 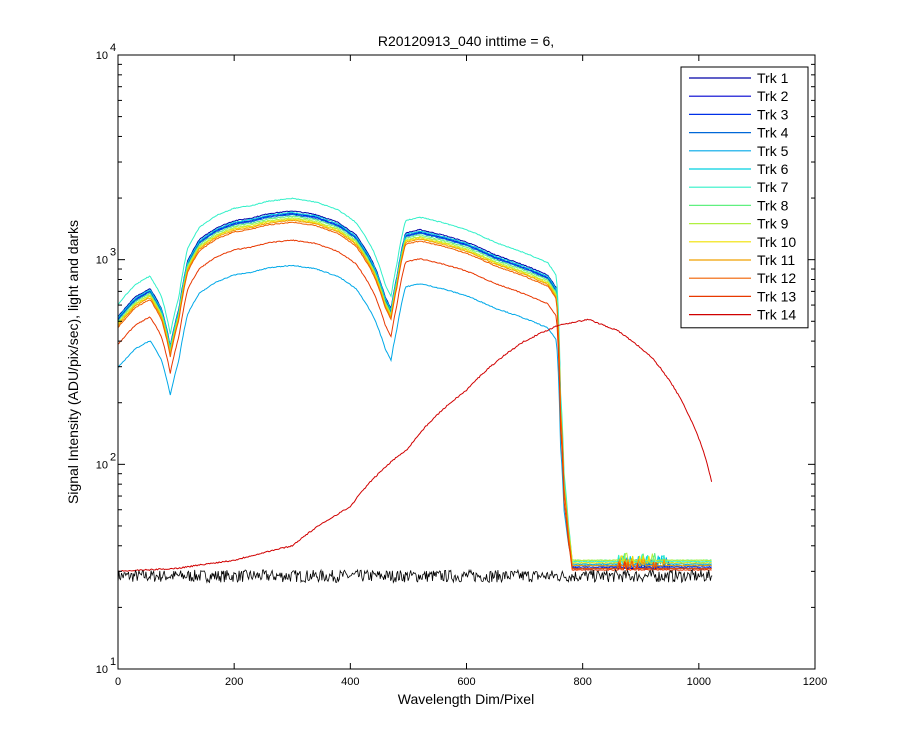 What do you see at coordinates (776, 260) in the screenshot?
I see `legend-label: Trk 11` at bounding box center [776, 260].